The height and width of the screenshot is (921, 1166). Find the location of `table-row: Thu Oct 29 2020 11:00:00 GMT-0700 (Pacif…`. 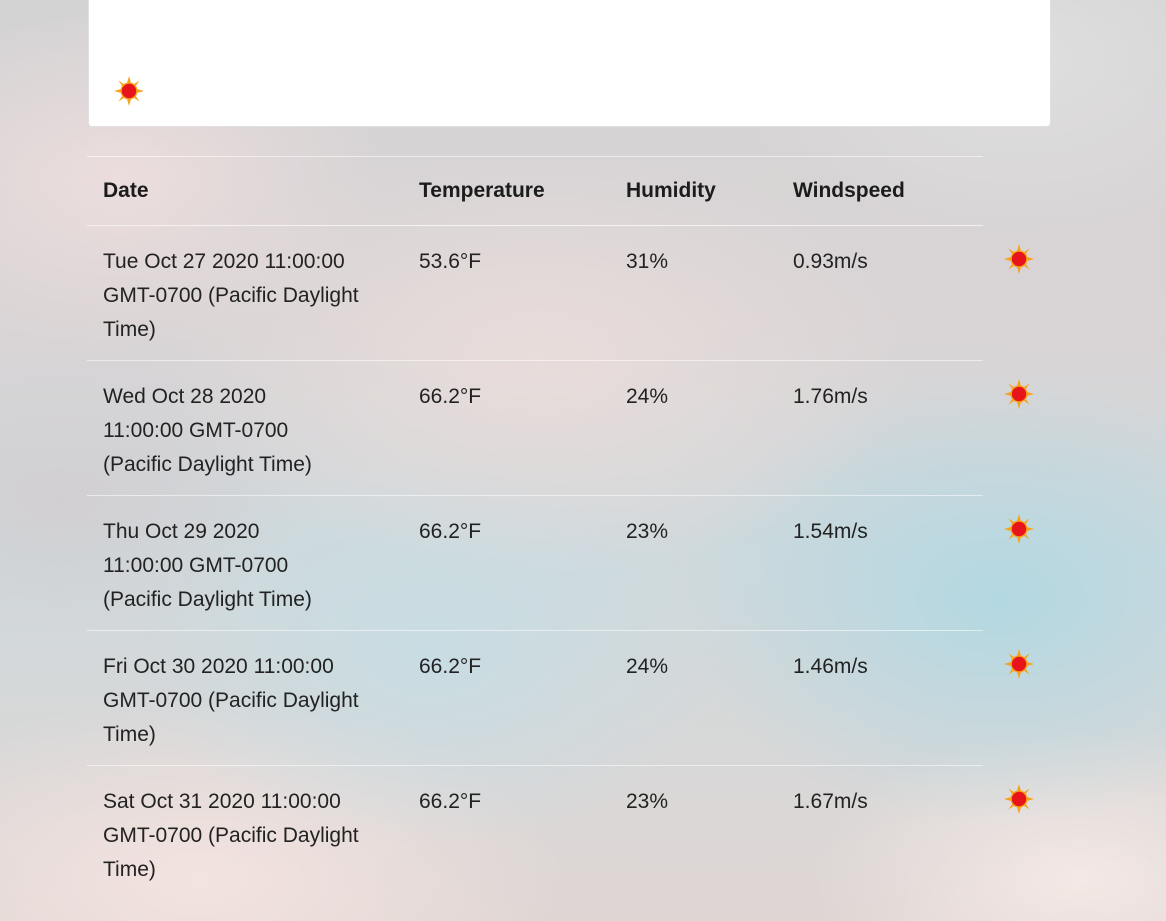

table-row: Thu Oct 29 2020 11:00:00 GMT-0700 (Pacif… is located at coordinates (560, 563).